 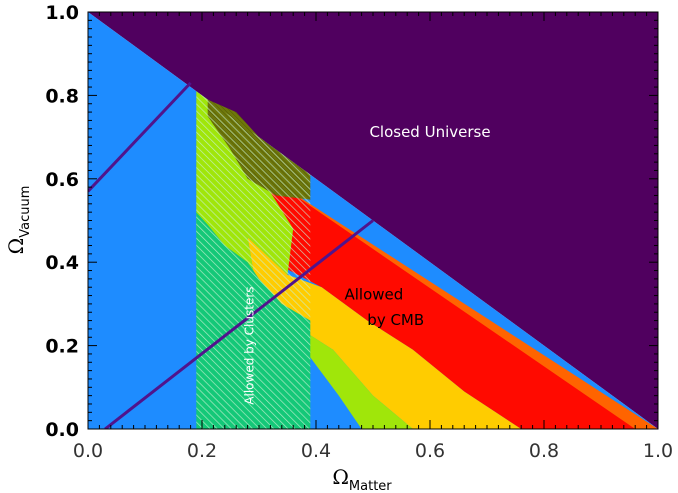 What do you see at coordinates (340, 477) in the screenshot?
I see `x-axis-symbol: Ω` at bounding box center [340, 477].